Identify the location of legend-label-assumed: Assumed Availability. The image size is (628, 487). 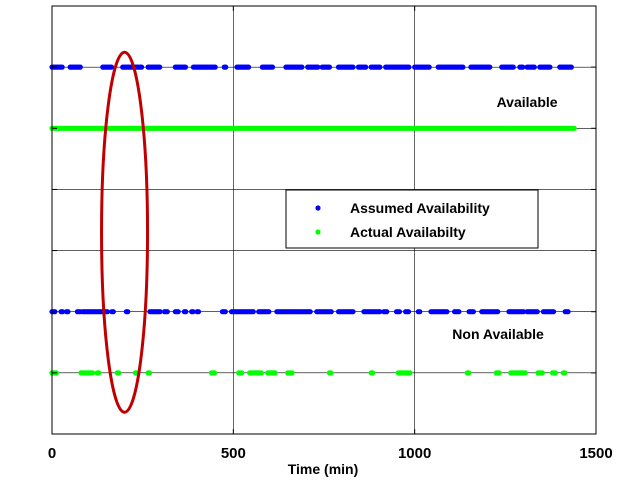
(420, 208).